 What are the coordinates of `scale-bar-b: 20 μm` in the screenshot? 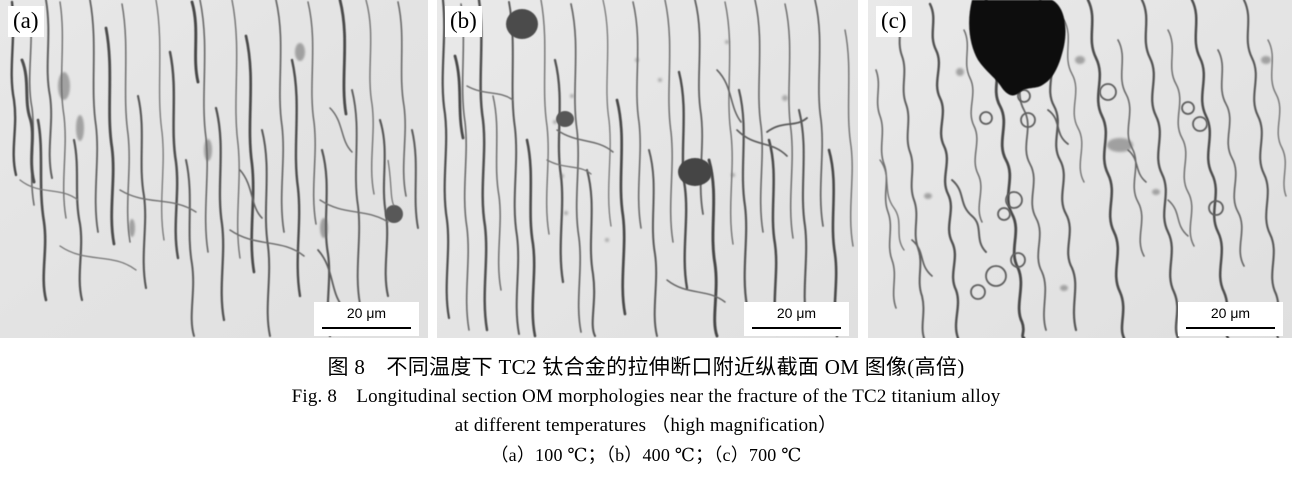 It's located at (796, 319).